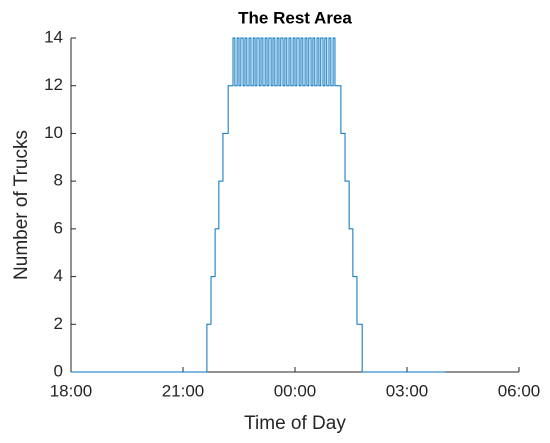 Image resolution: width=550 pixels, height=443 pixels. Describe the element at coordinates (58, 275) in the screenshot. I see `y-tick-label: 4` at that location.